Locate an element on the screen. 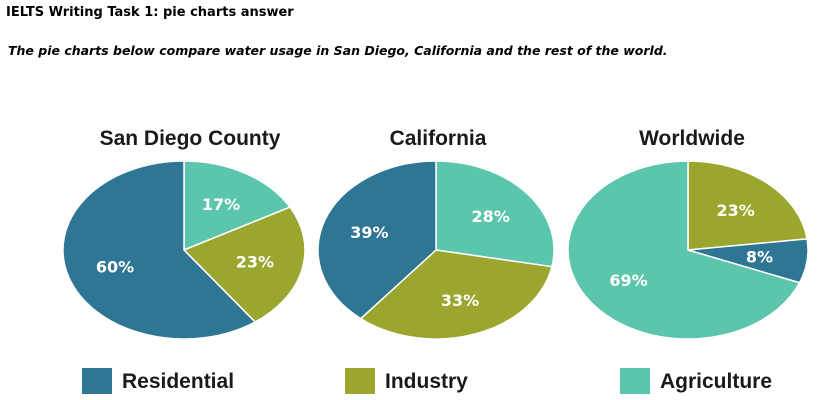 Image resolution: width=820 pixels, height=400 pixels. slice-label-residential: 39% is located at coordinates (369, 232).